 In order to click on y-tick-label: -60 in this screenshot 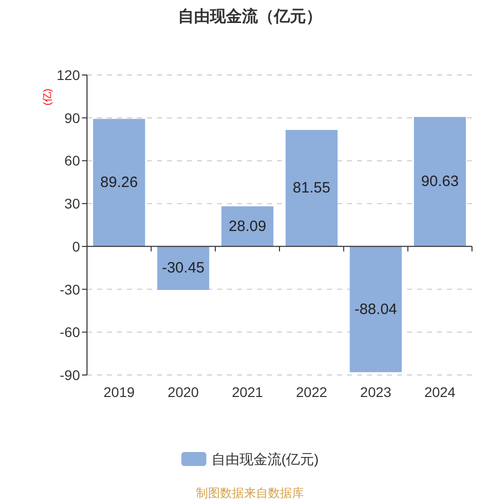, I will do `click(70, 332)`.